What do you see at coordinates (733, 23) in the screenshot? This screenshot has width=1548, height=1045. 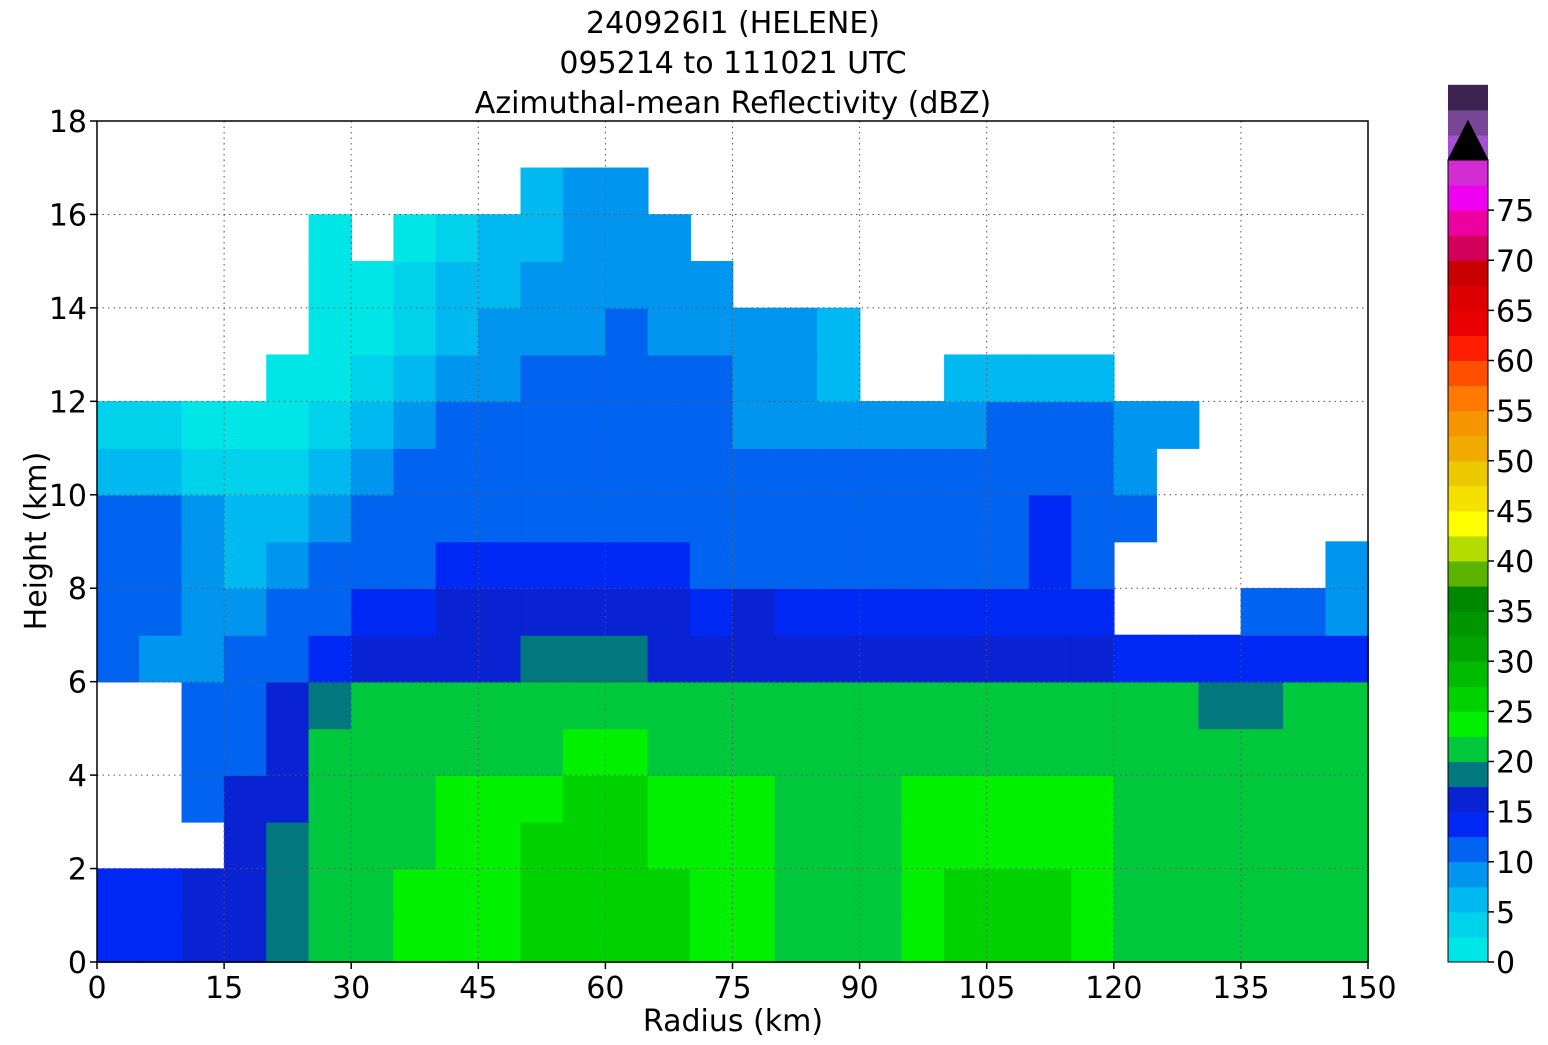 I see `chart-title-line-1: 240926I1 (HELENE)` at bounding box center [733, 23].